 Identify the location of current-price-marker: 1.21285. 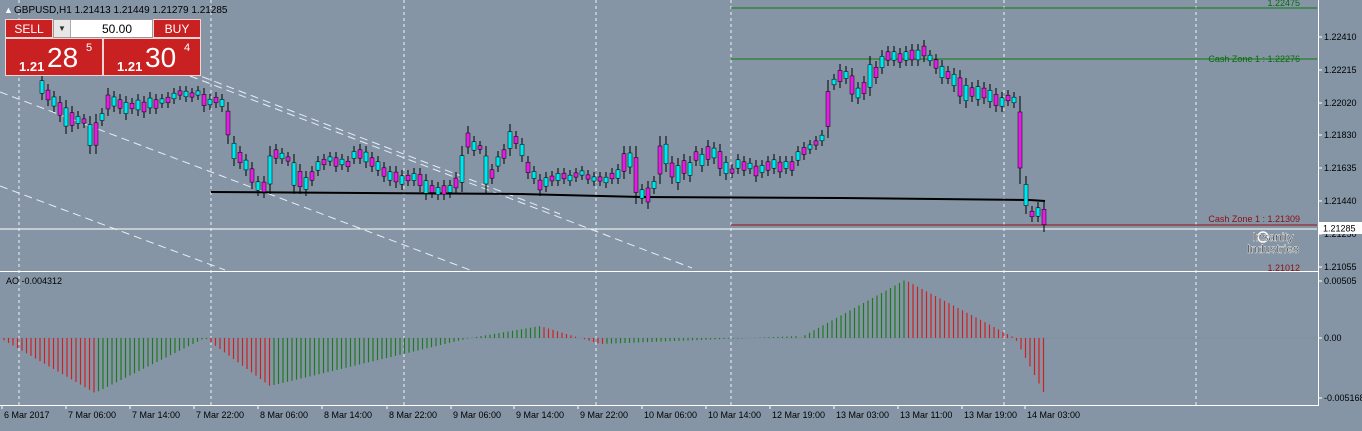
(1340, 228).